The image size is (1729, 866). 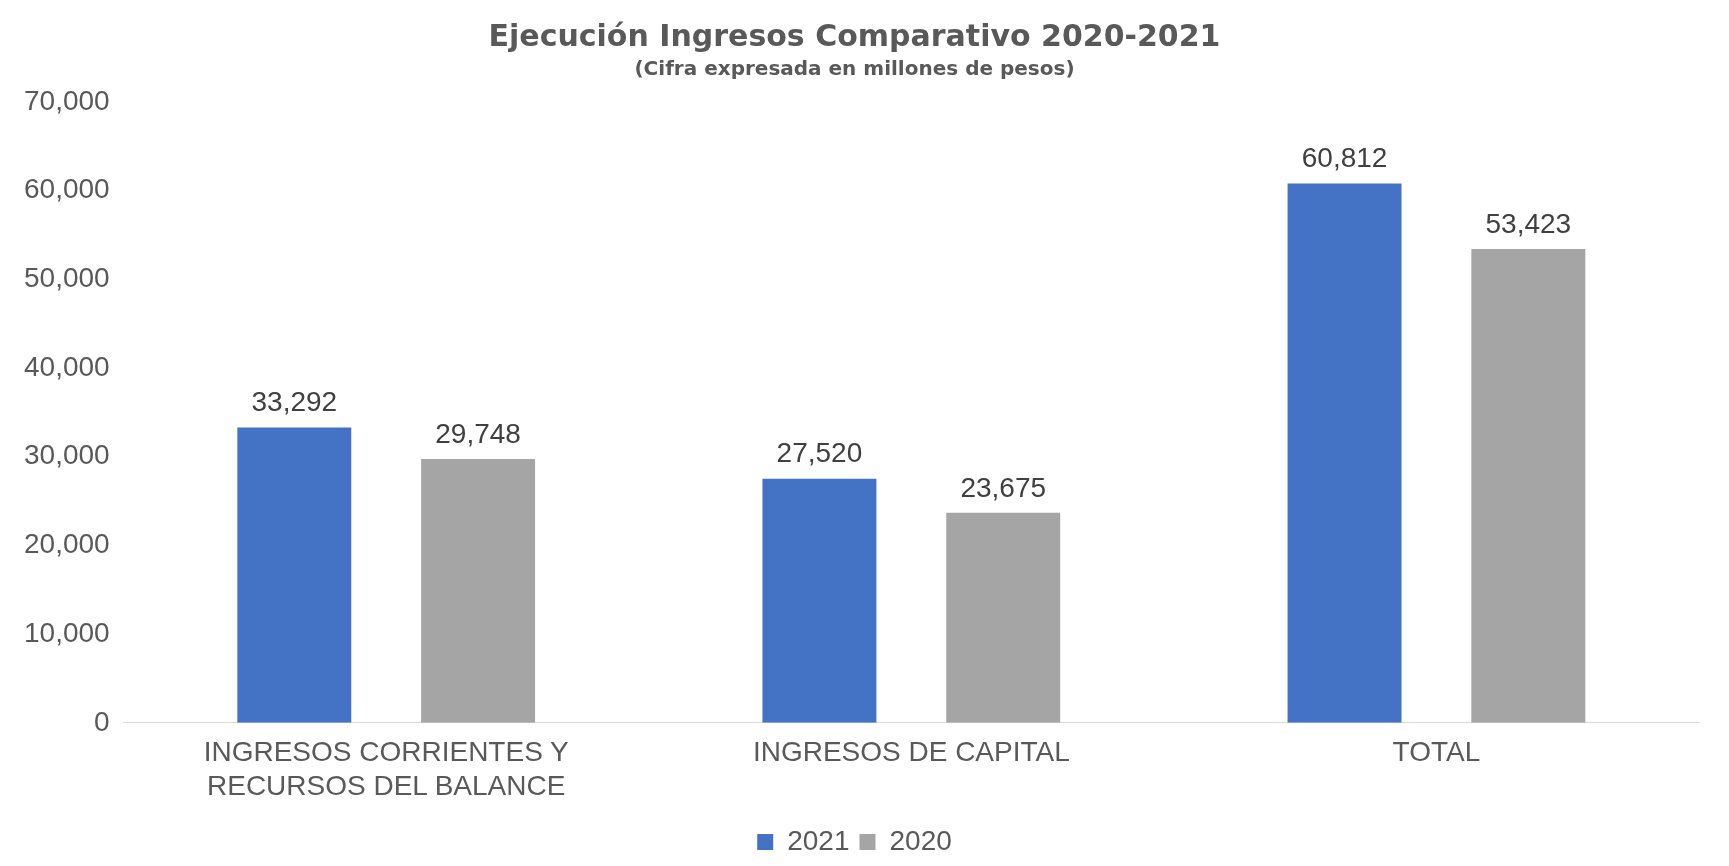 I want to click on data-label: 53,423, so click(x=1528, y=223).